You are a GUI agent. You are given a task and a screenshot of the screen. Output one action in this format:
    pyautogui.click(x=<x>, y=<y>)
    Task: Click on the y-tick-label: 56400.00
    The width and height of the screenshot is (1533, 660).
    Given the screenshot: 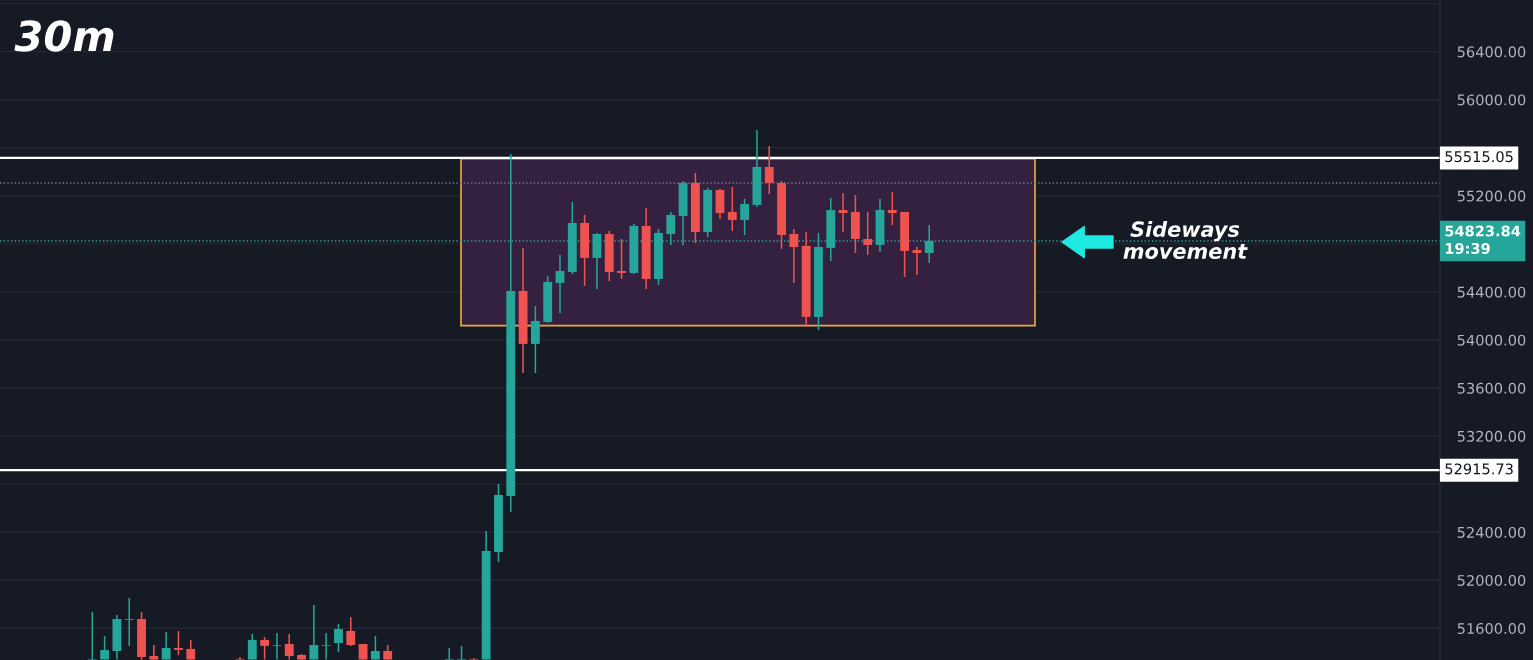 What is the action you would take?
    pyautogui.click(x=1491, y=52)
    